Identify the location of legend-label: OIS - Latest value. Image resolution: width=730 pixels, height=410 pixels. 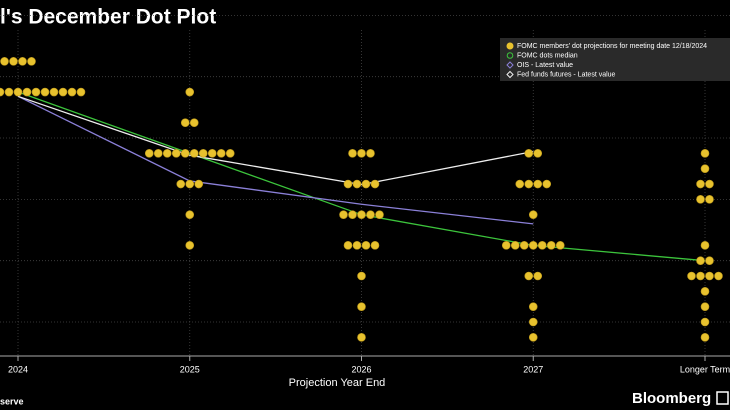
(545, 65).